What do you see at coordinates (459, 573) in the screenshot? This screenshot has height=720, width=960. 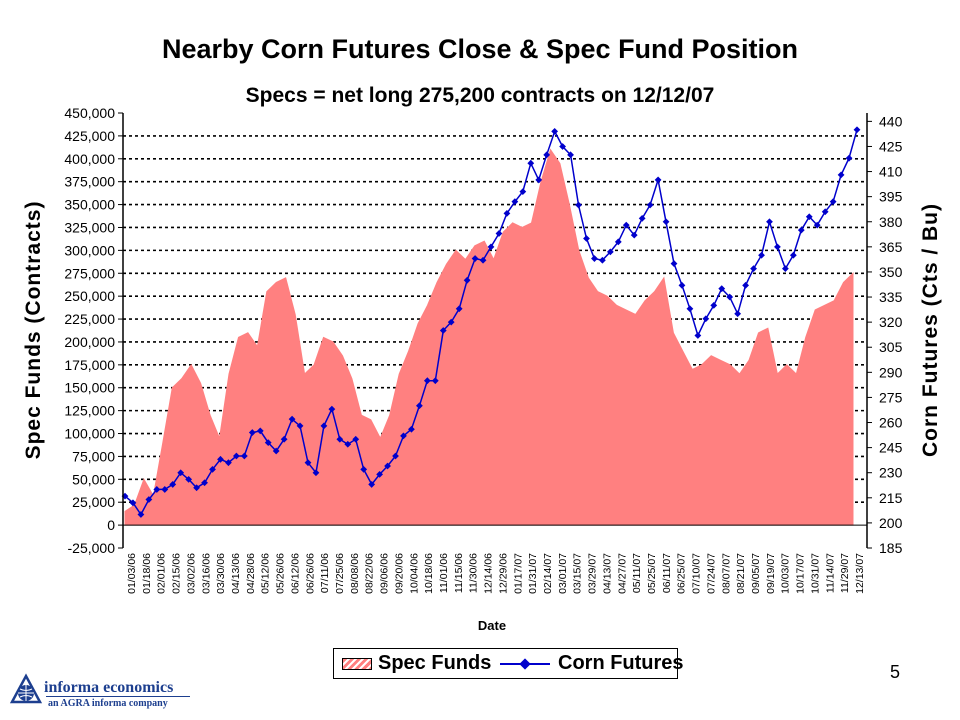 I see `x-tick-label: 11/15/06` at bounding box center [459, 573].